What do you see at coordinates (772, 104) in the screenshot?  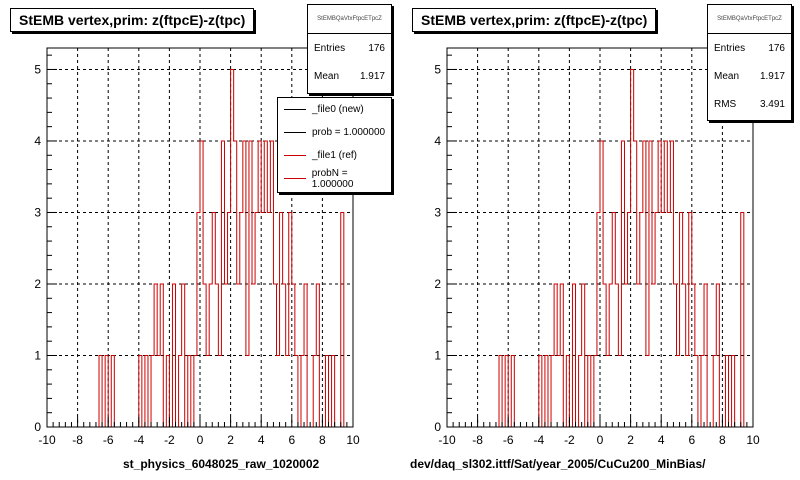 I see `panel-2-rms-value: 3.491` at bounding box center [772, 104].